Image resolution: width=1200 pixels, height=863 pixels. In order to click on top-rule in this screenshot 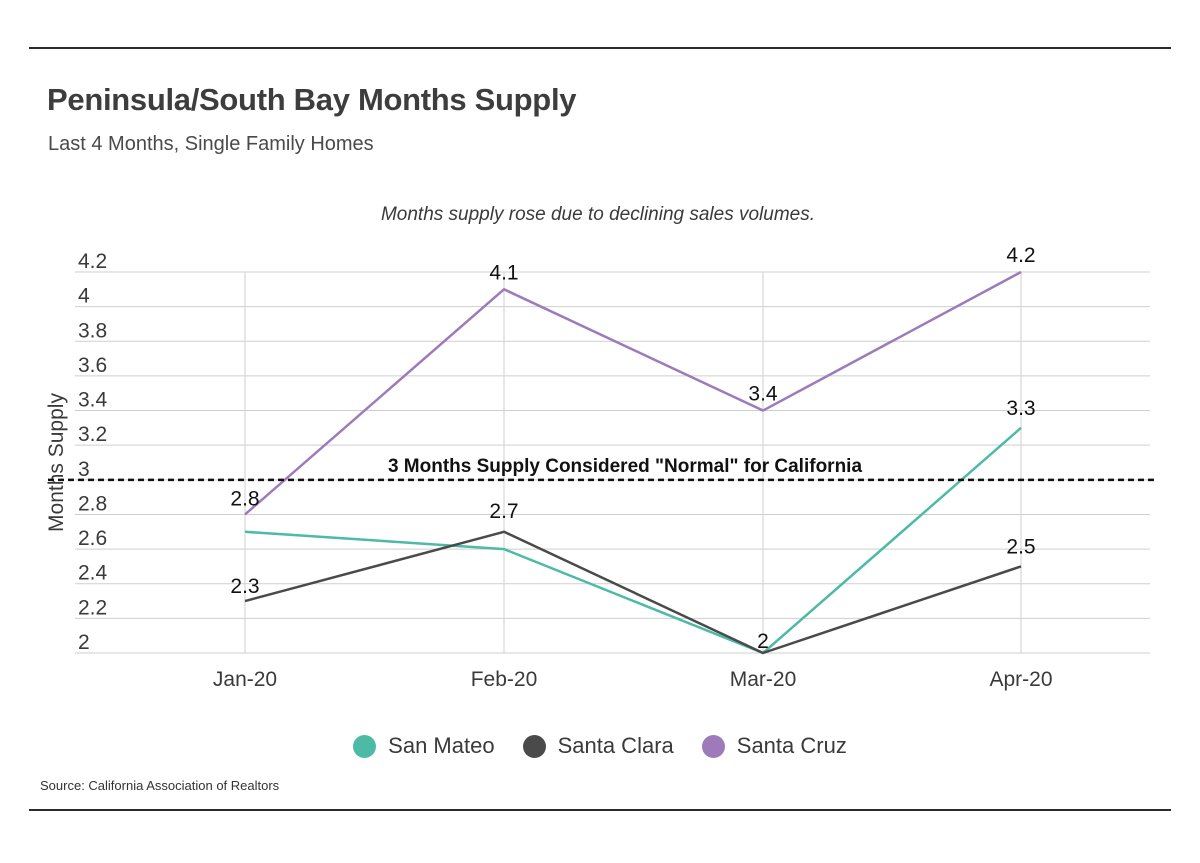, I will do `click(600, 48)`.